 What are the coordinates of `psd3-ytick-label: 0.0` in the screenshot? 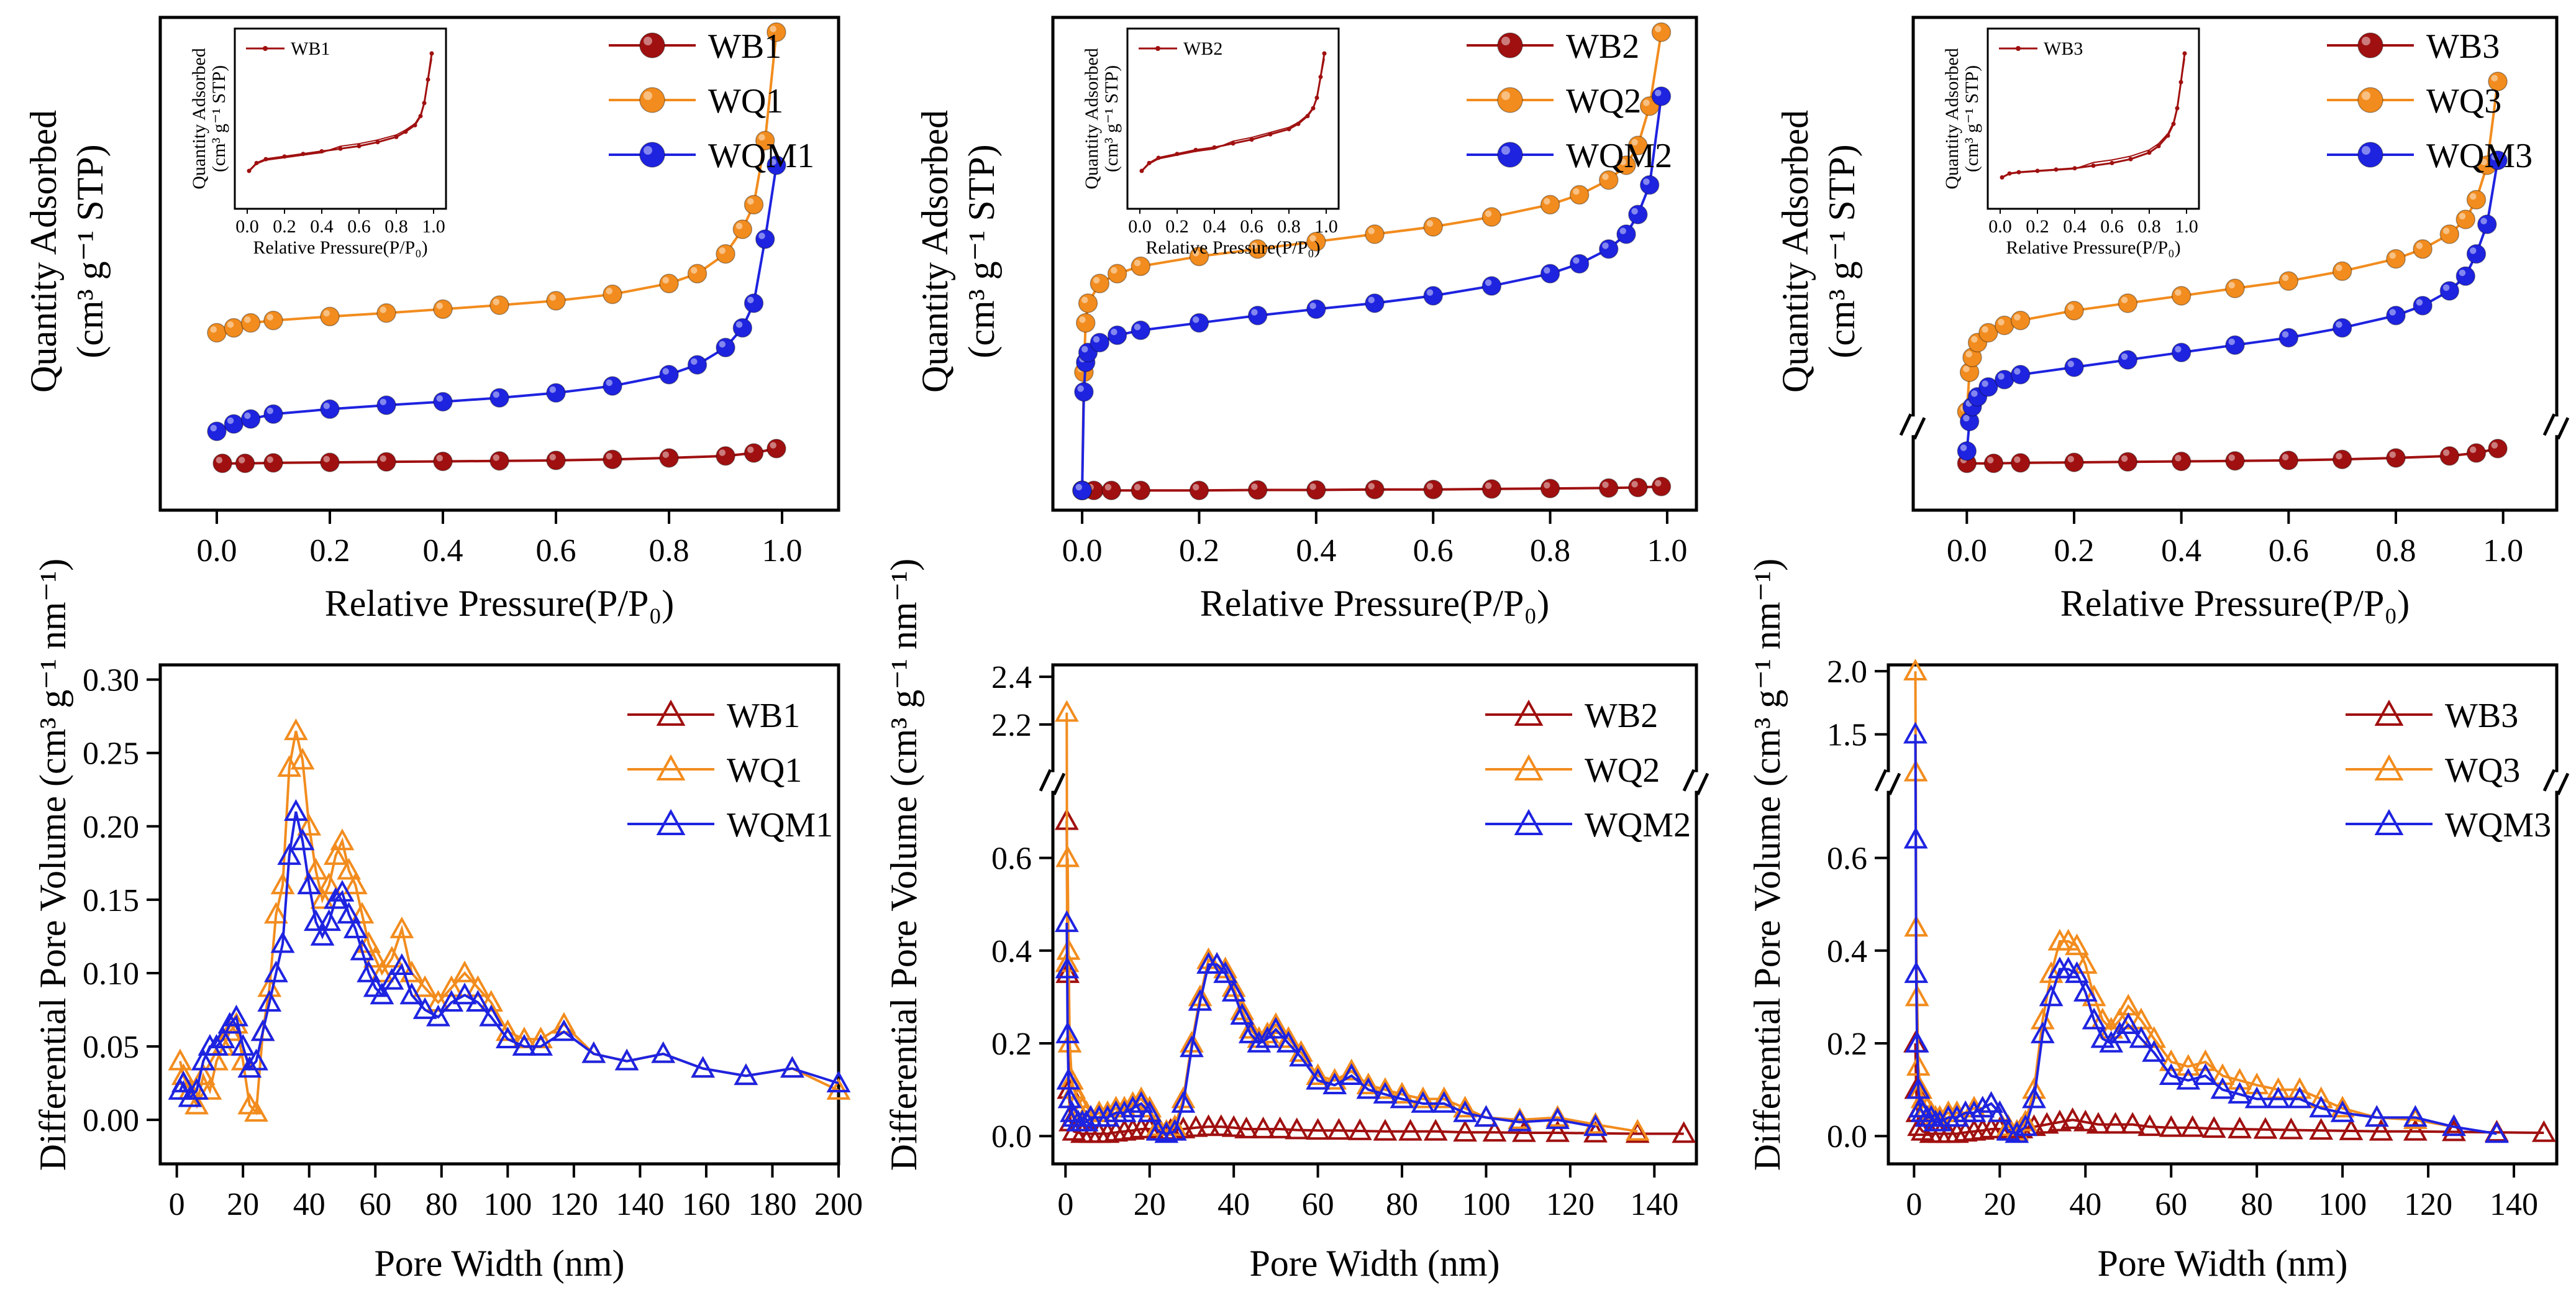 It's located at (1847, 1137).